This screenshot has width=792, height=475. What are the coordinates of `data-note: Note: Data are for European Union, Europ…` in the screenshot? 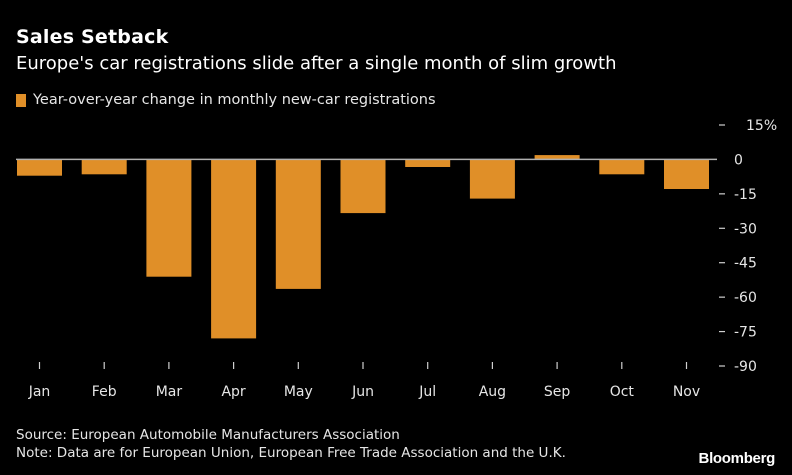 It's located at (291, 453).